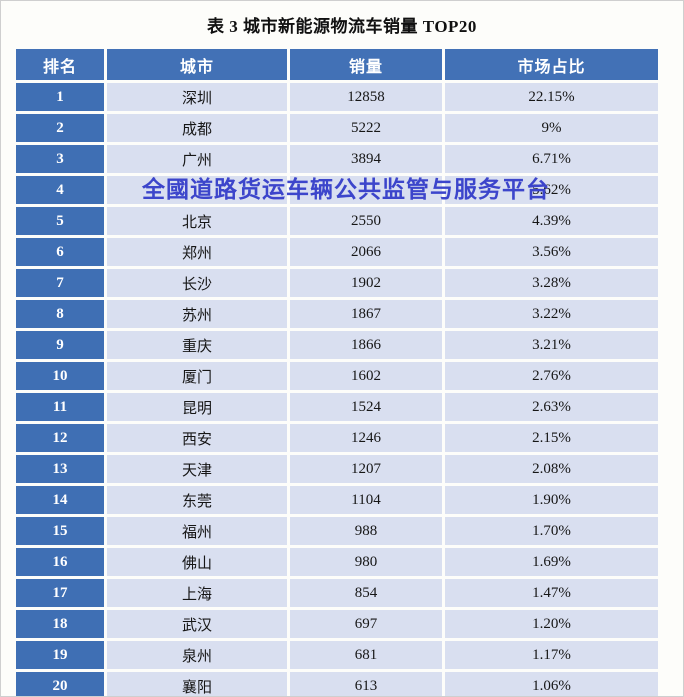 This screenshot has width=684, height=697. What do you see at coordinates (551, 64) in the screenshot?
I see `header-share: 市场占比` at bounding box center [551, 64].